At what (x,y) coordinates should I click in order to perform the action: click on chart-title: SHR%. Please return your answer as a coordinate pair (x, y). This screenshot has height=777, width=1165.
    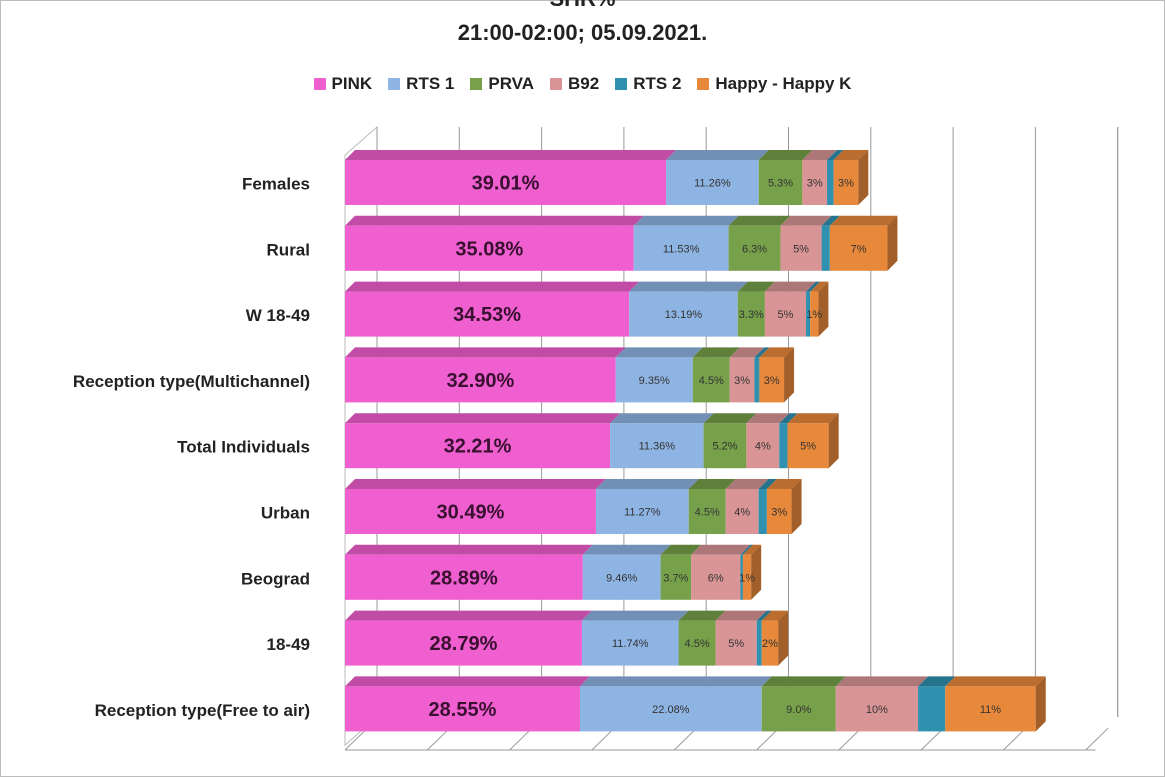
    Looking at the image, I should click on (582, 6).